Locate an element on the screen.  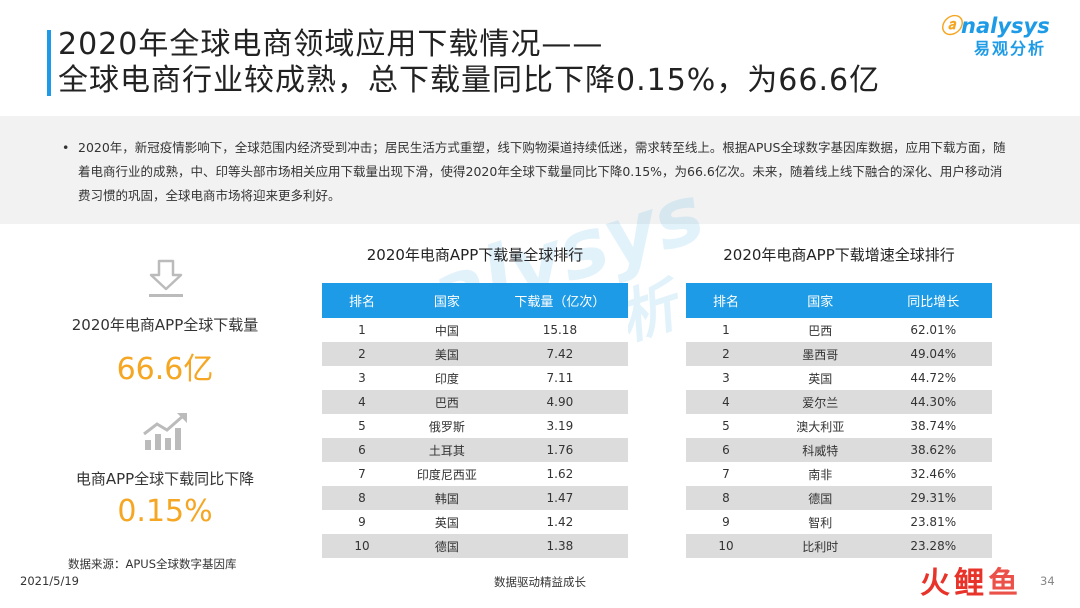
table-cell: 印度 is located at coordinates (447, 378).